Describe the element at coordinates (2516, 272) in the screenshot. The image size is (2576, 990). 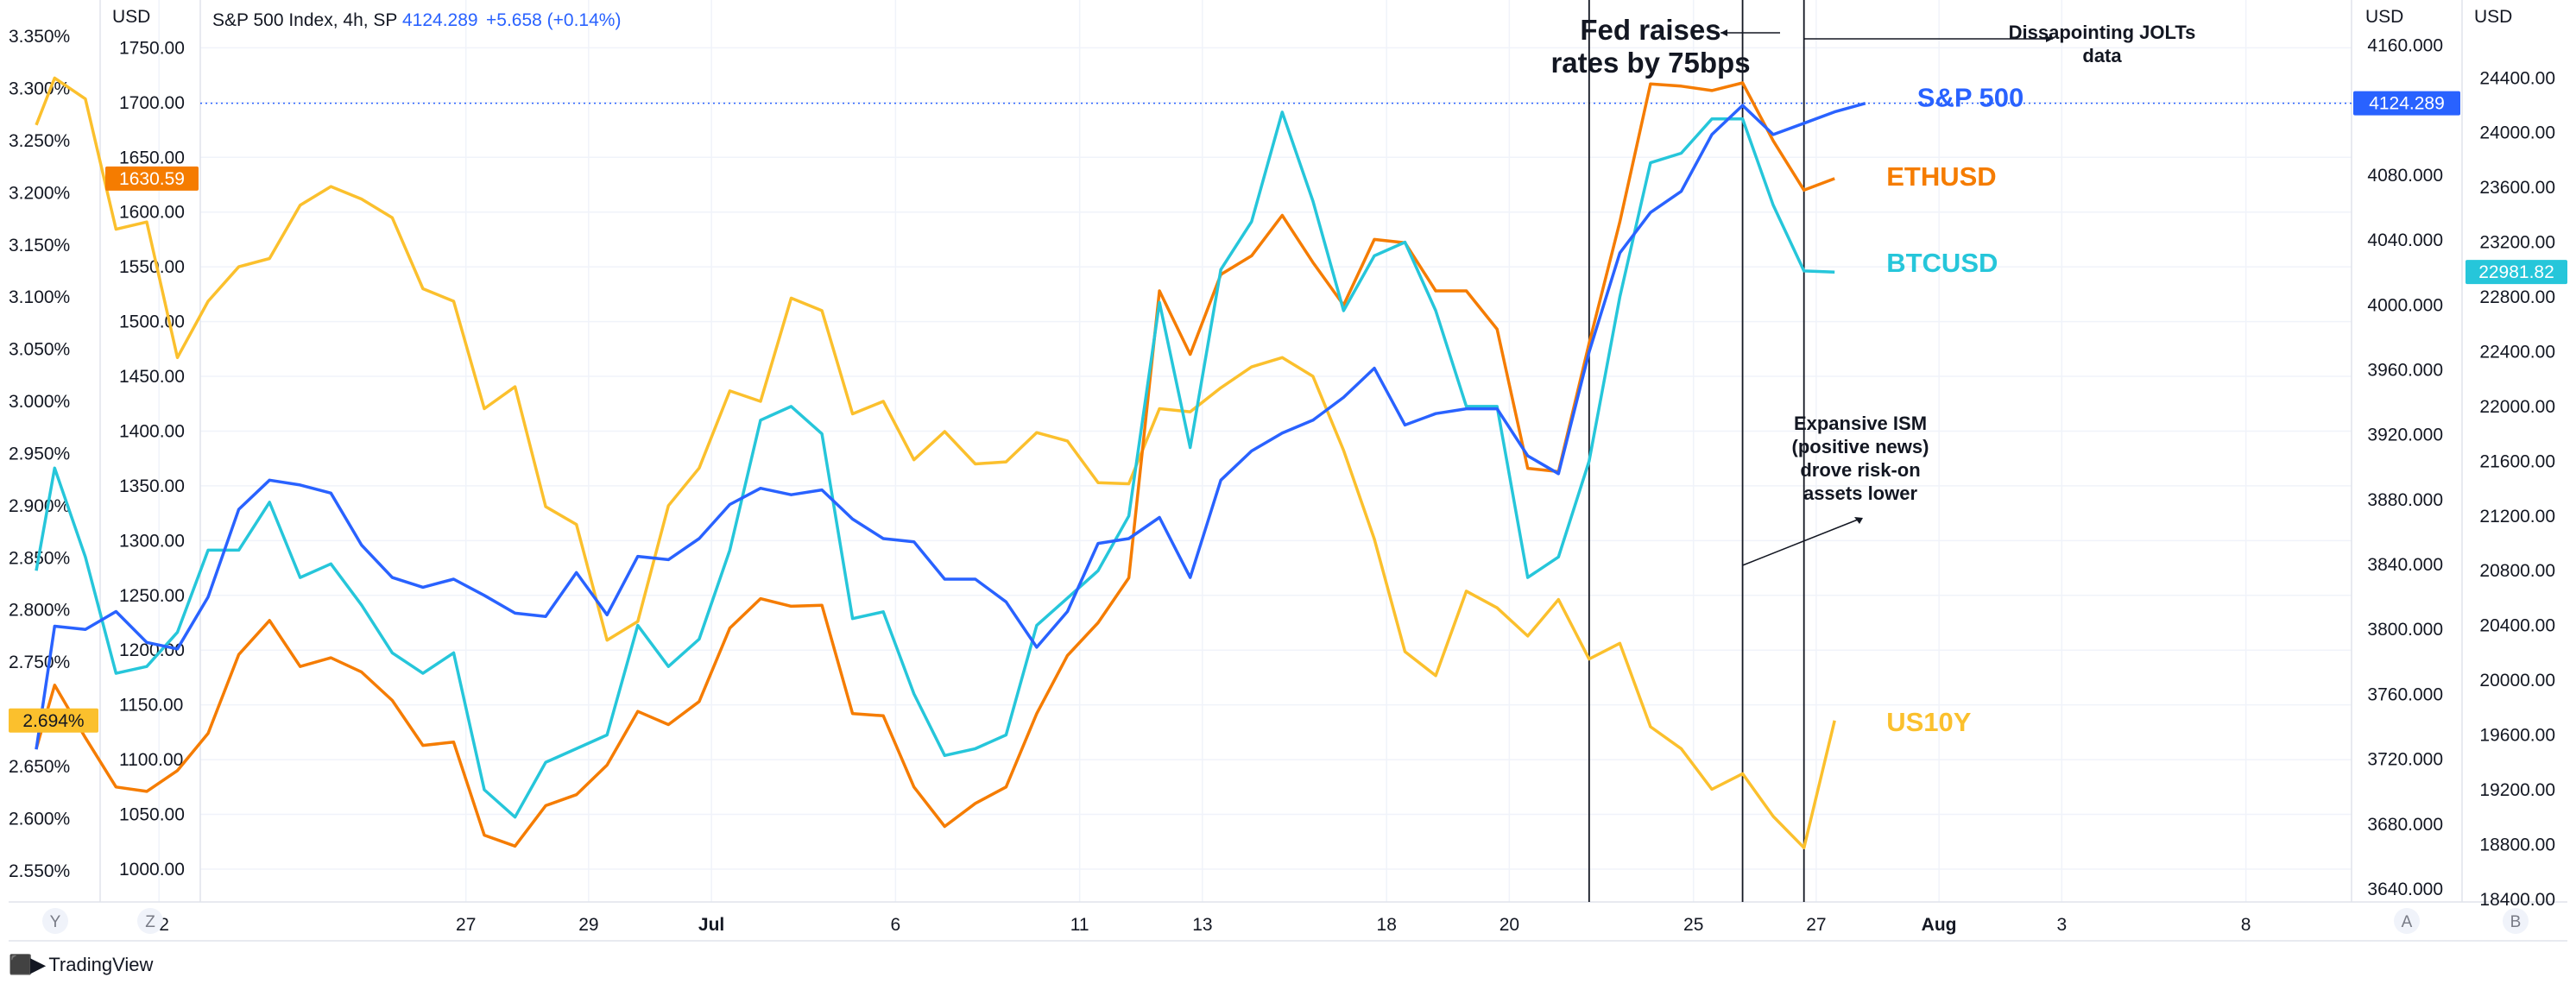
I see `btc-last-value-tag: 22981.82` at that location.